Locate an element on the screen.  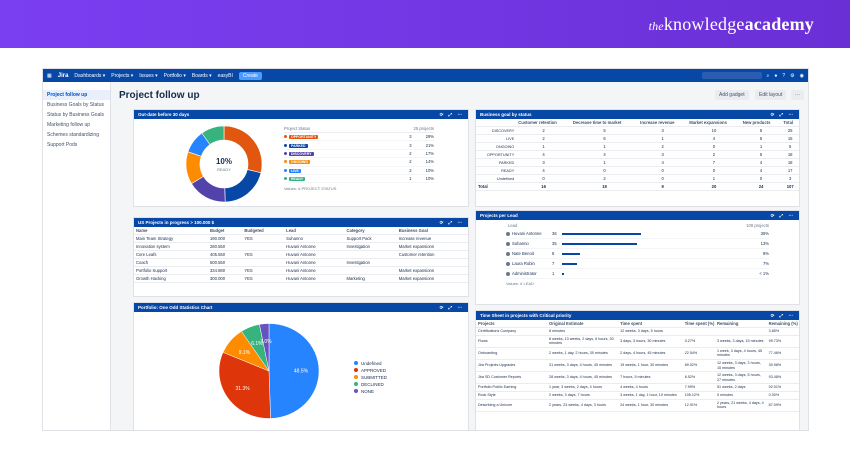
notifications-icon: ● is located at coordinates (776, 75).